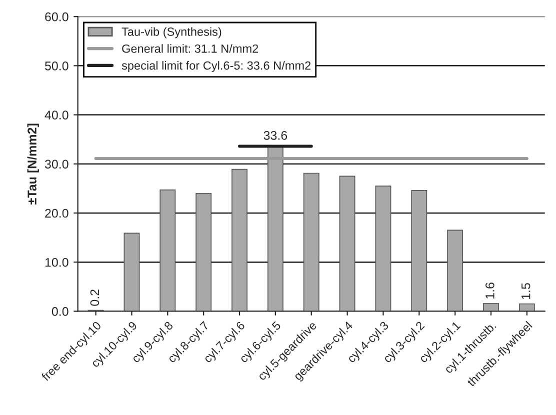 Image resolution: width=556 pixels, height=415 pixels. What do you see at coordinates (56, 262) in the screenshot?
I see `y-tick-label: 10.0` at bounding box center [56, 262].